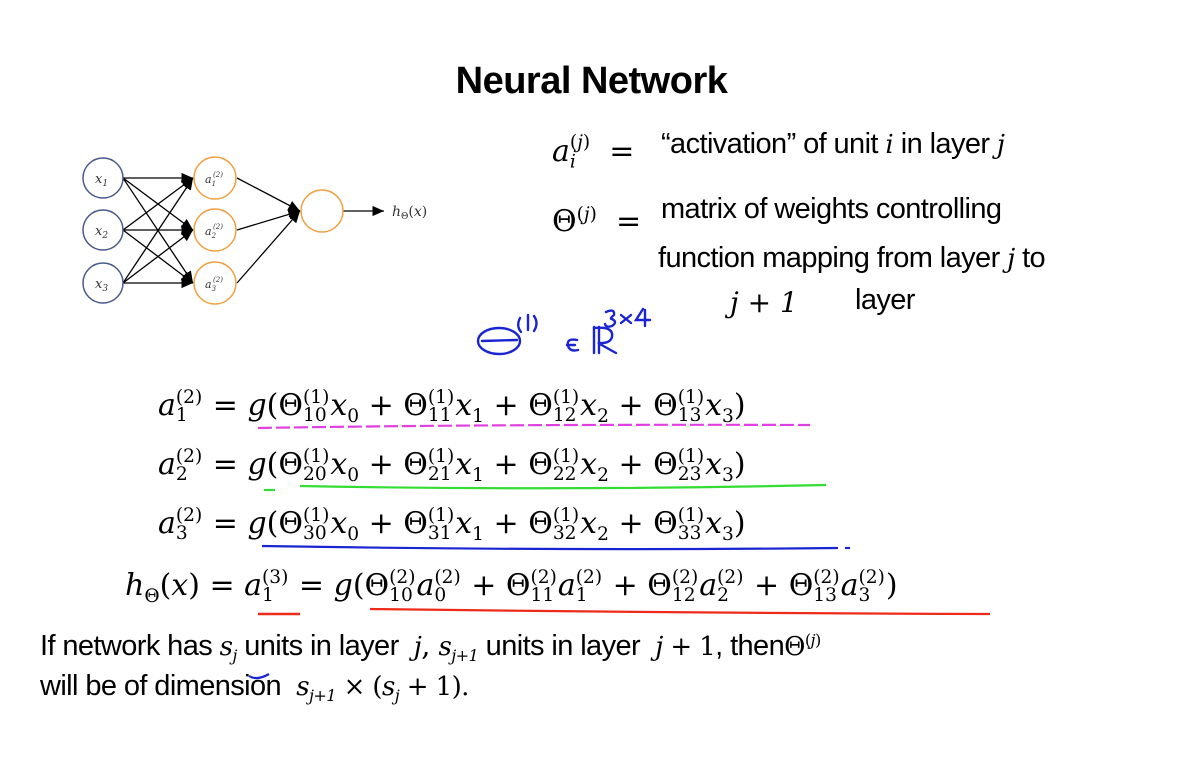 This screenshot has width=1183, height=766. Describe the element at coordinates (591, 81) in the screenshot. I see `page-title: Neural Network` at that location.